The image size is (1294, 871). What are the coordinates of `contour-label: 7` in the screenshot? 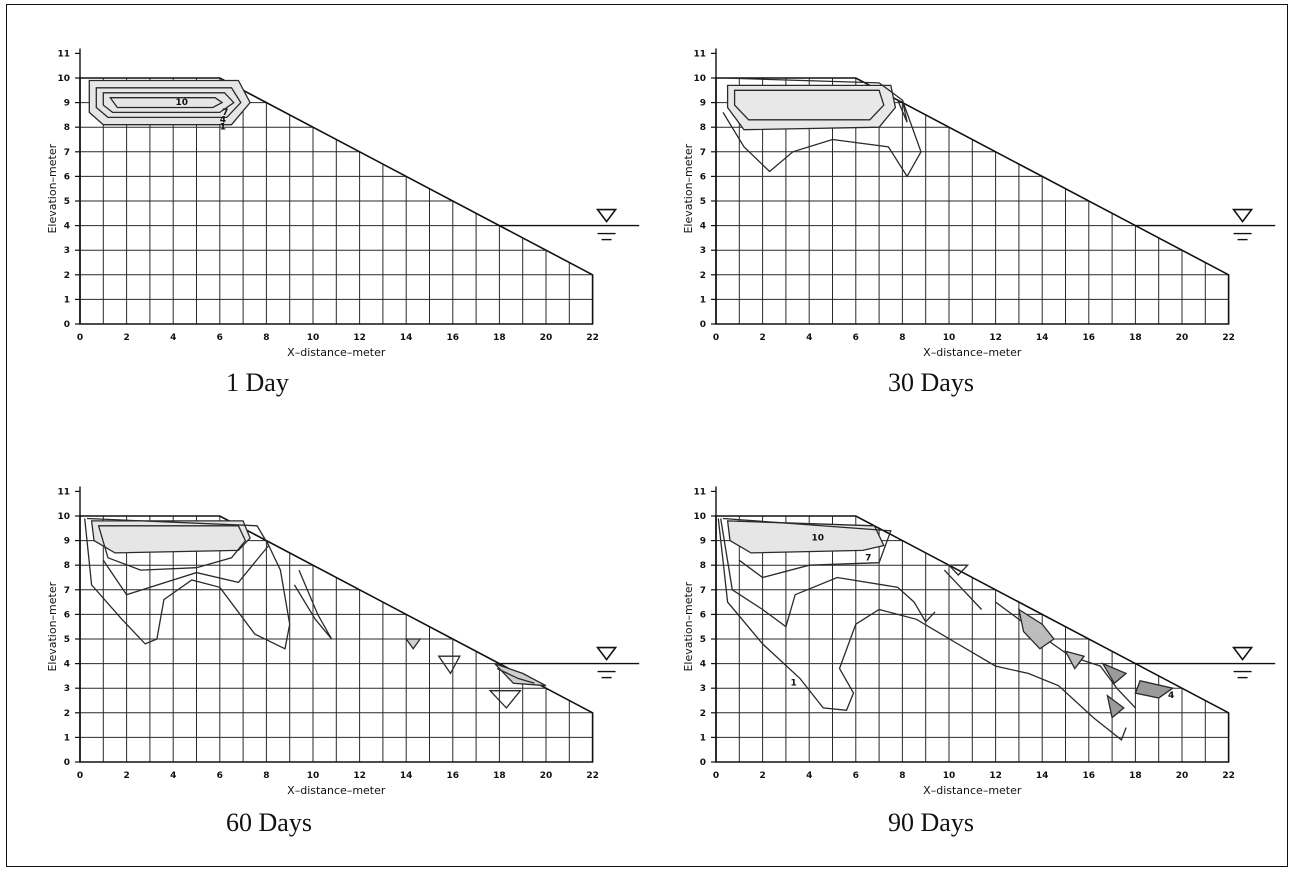 It's located at (868, 558).